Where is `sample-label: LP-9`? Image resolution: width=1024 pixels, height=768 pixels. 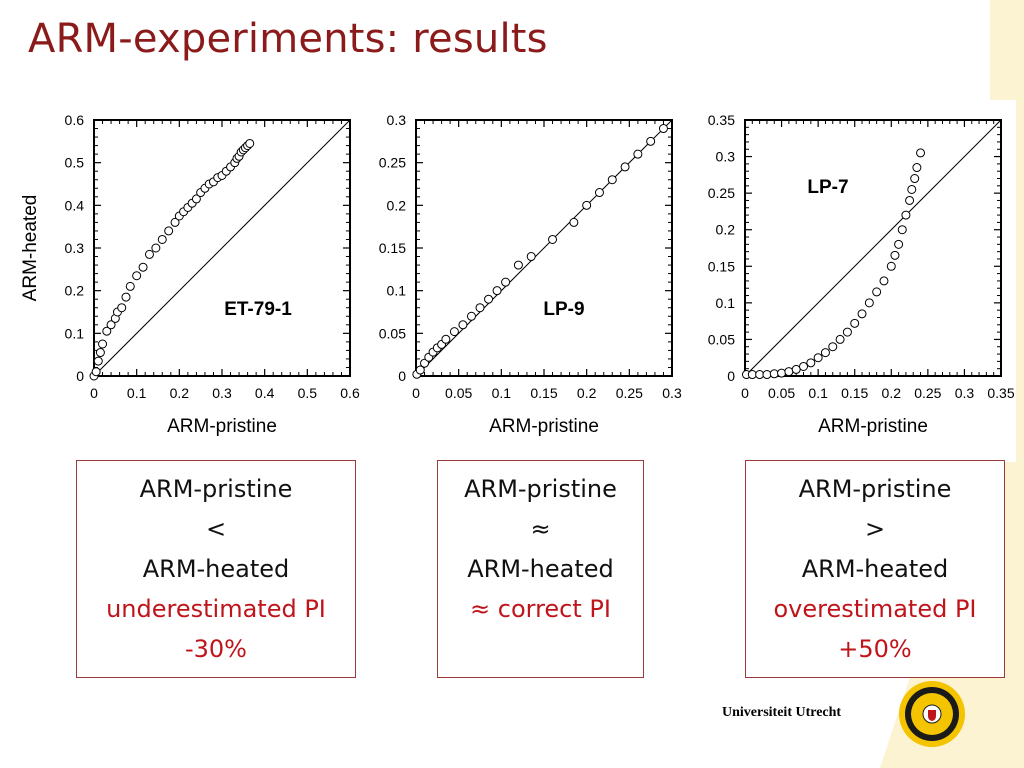
sample-label: LP-9 is located at coordinates (563, 309).